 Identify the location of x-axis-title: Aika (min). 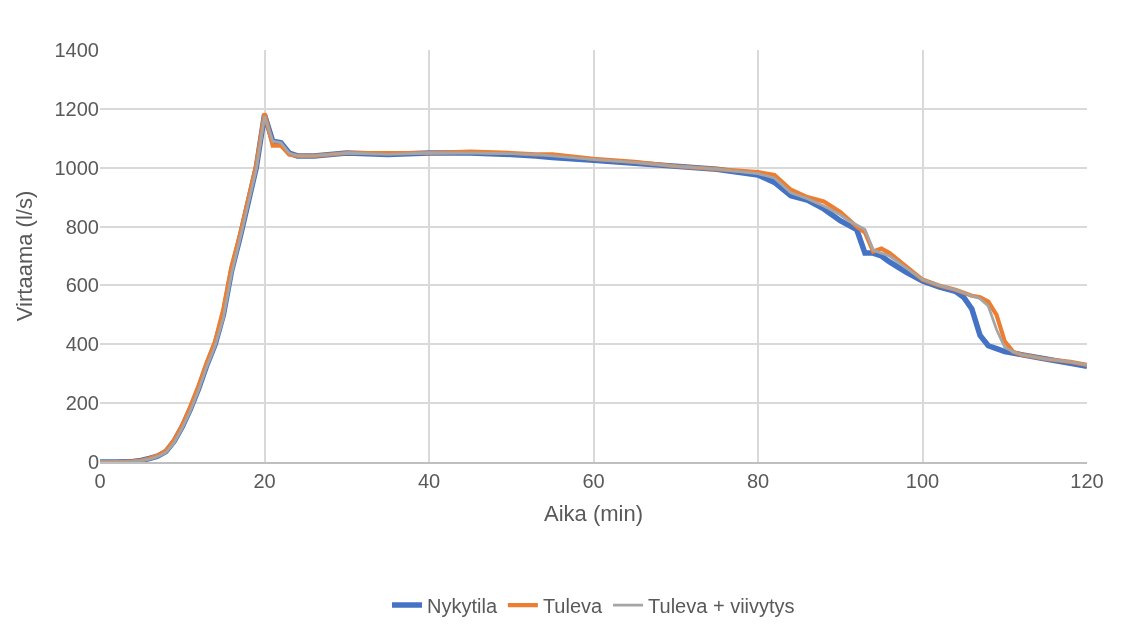
(593, 514).